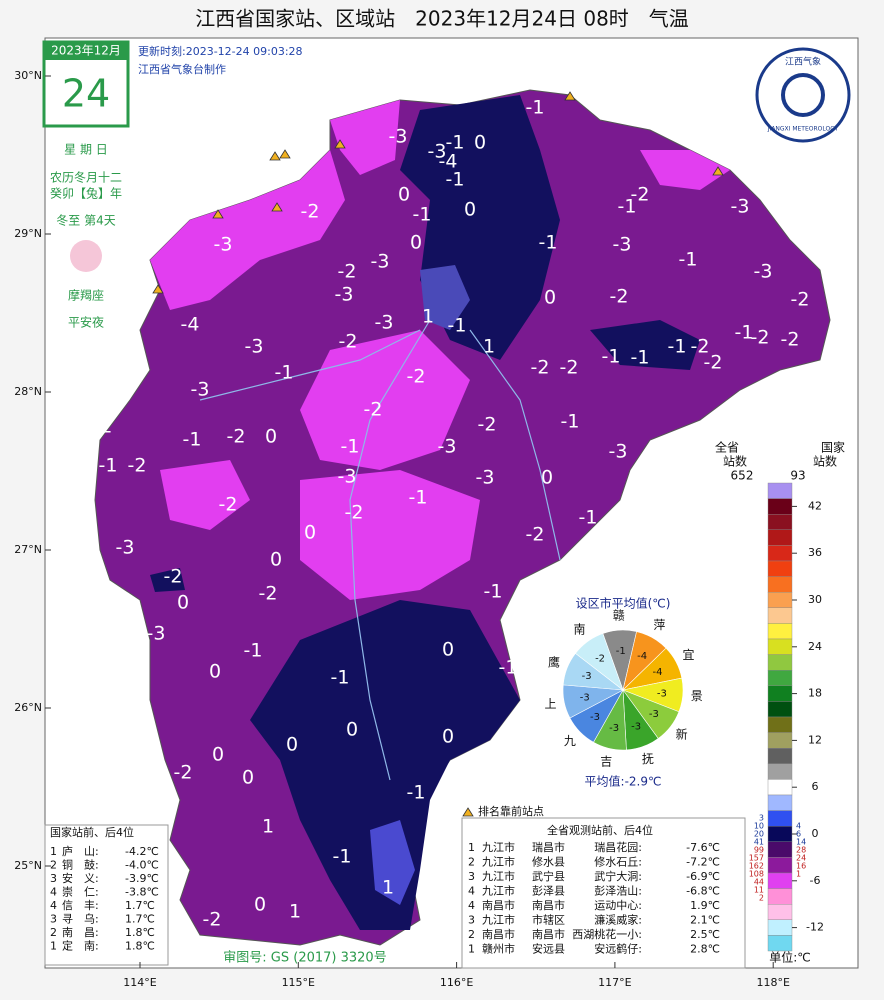 This screenshot has height=1000, width=884. What do you see at coordinates (80, 919) in the screenshot?
I see `national-cell: 寻 乌:` at bounding box center [80, 919].